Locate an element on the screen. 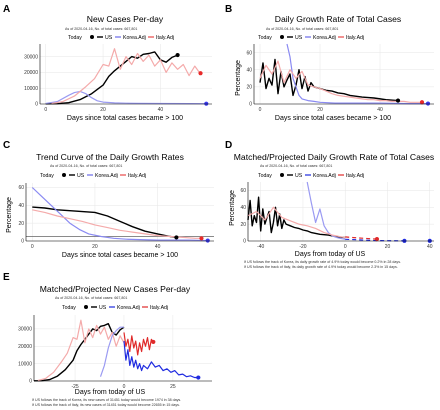 The image size is (440, 410). legend-korea-label-d: Korea.Adj is located at coordinates (324, 176).